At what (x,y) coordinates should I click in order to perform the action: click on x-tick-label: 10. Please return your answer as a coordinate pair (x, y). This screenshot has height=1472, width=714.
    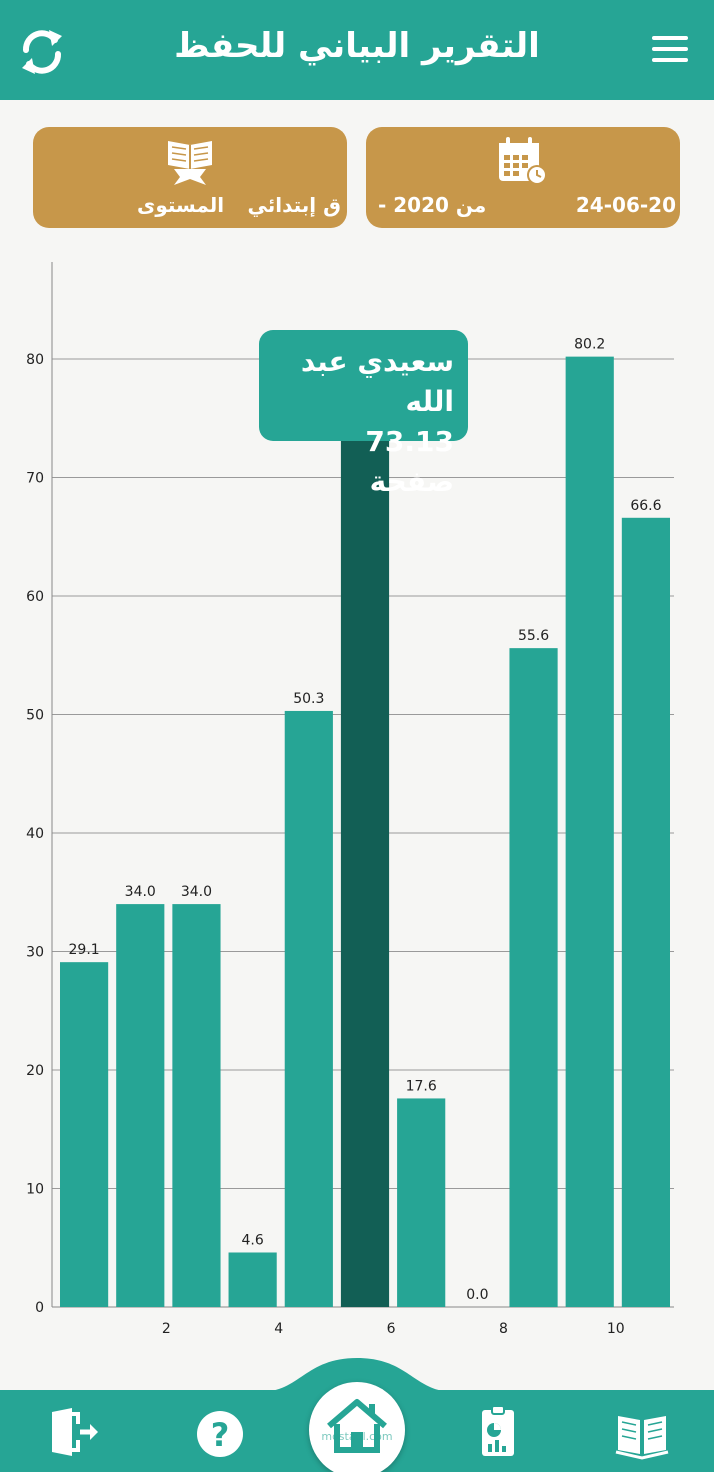
    Looking at the image, I should click on (616, 1329).